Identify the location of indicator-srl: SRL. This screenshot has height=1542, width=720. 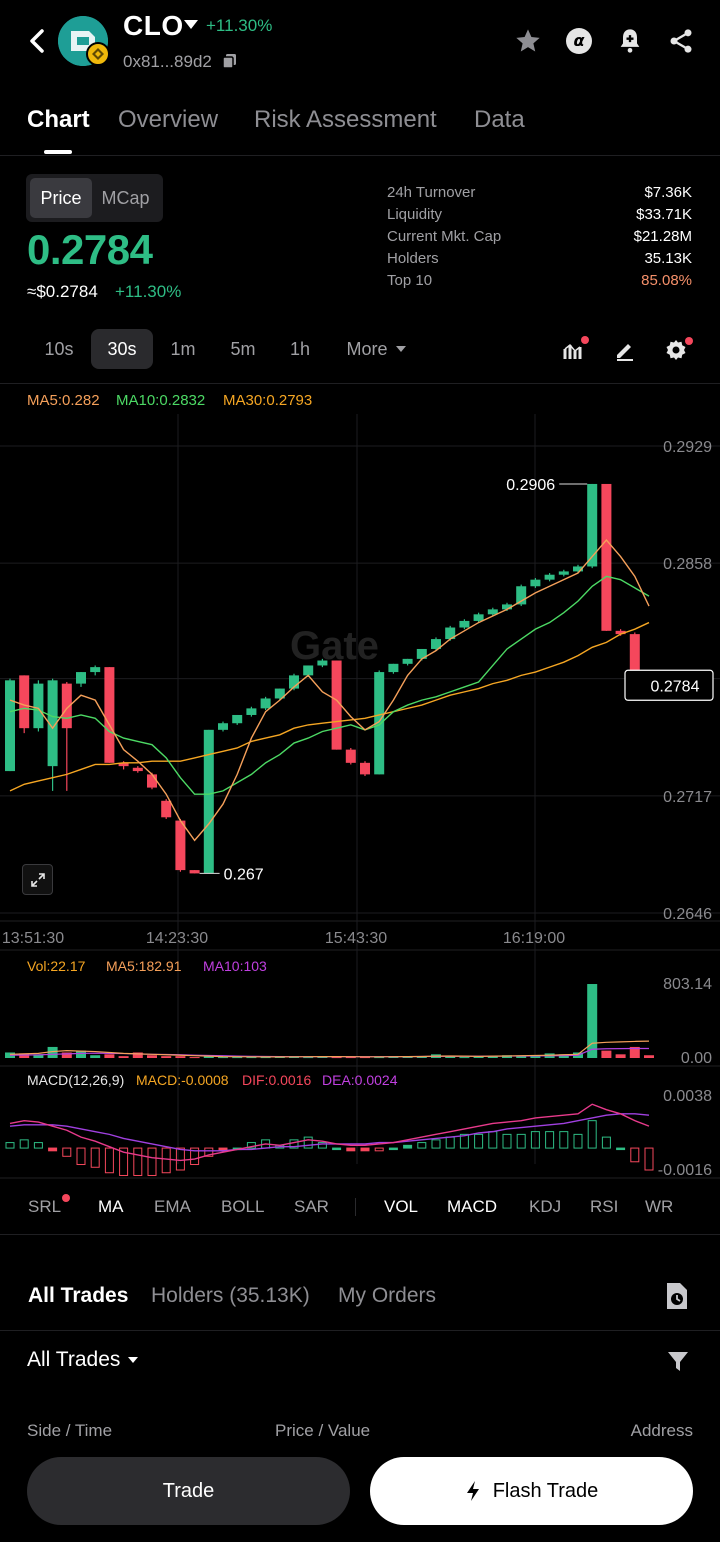
(45, 1206).